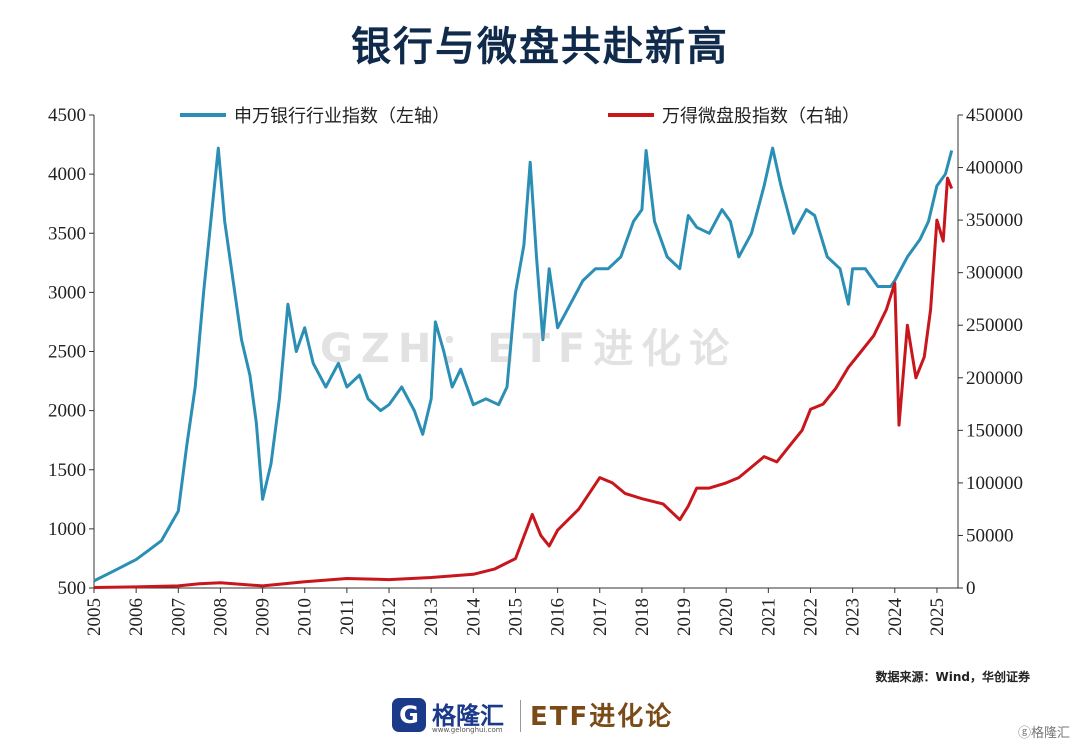 The width and height of the screenshot is (1080, 752). I want to click on left-tick-label: 4500, so click(67, 115).